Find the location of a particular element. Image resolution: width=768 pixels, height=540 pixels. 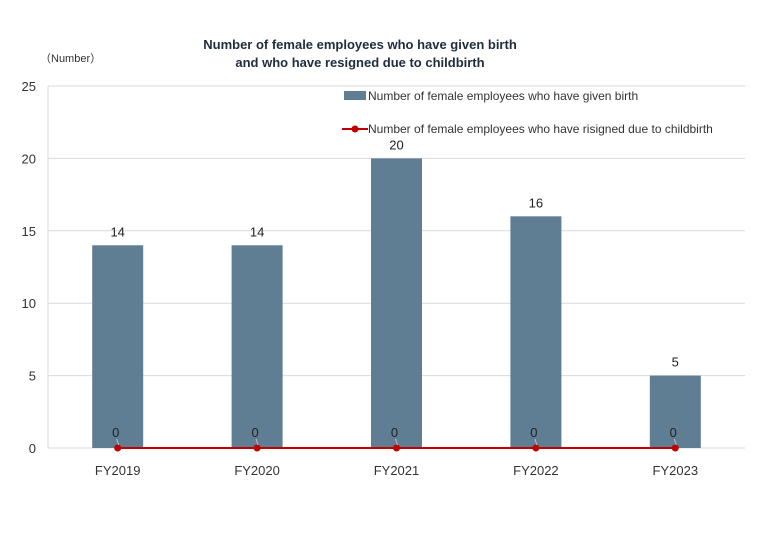

line-label-leader-FY2019 is located at coordinates (118, 442).